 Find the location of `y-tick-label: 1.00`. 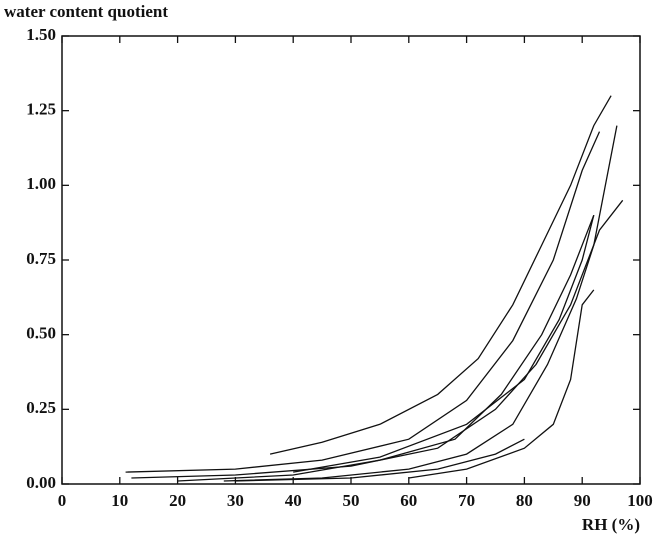

y-tick-label: 1.00 is located at coordinates (41, 183).